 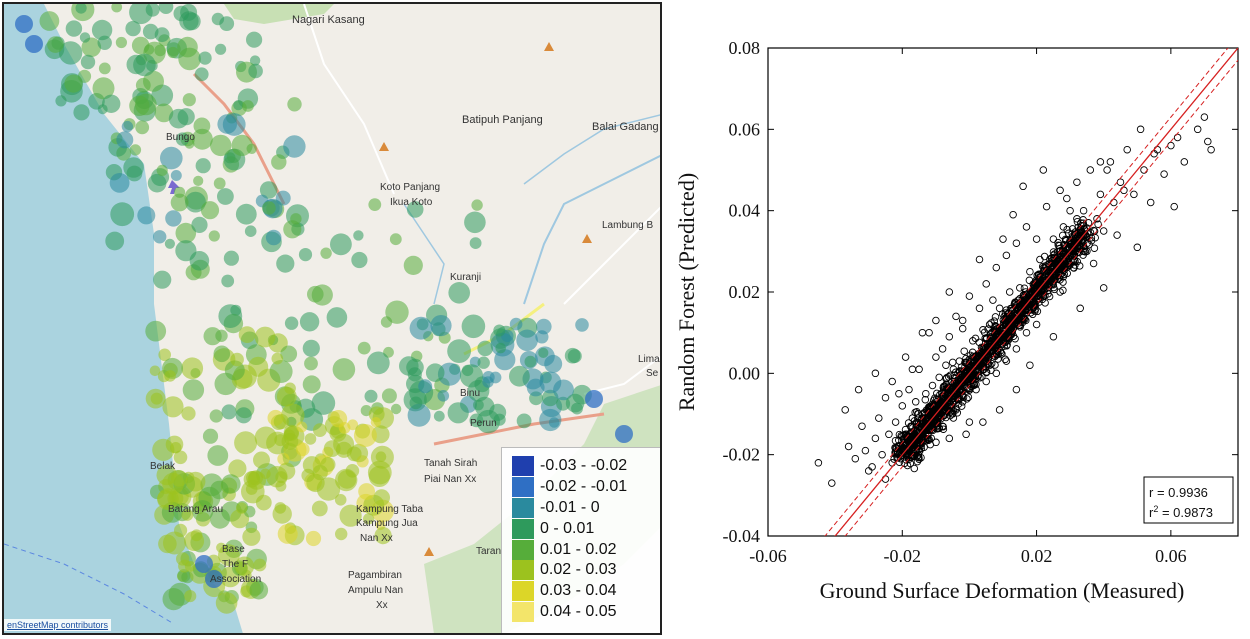 What do you see at coordinates (328, 20) in the screenshot?
I see `place-label: Nagari Kasang` at bounding box center [328, 20].